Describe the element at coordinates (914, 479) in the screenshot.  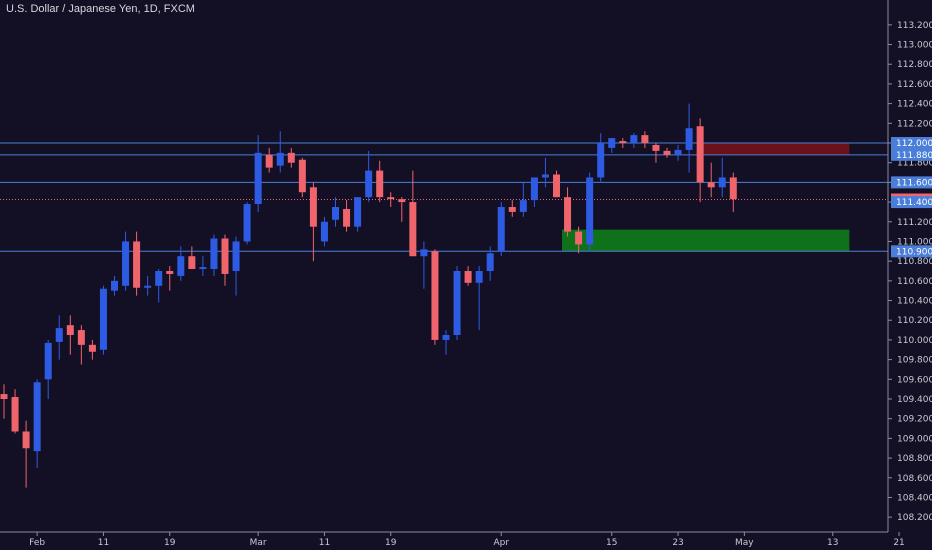
I see `price-tick-label: 108.600` at that location.